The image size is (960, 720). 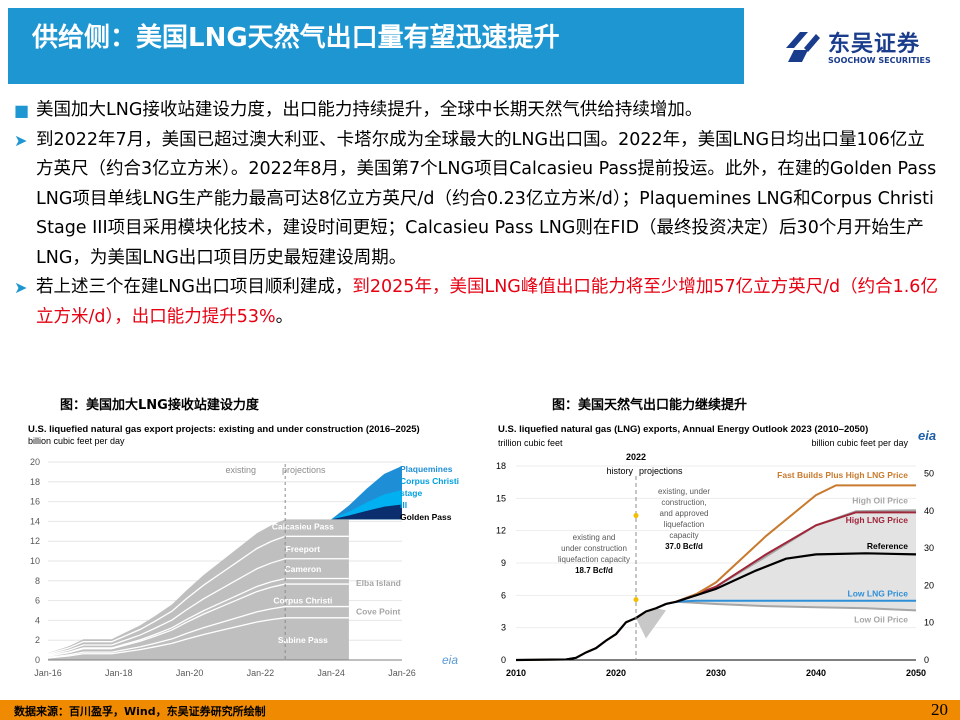 I want to click on stack-label: III, so click(x=403, y=505).